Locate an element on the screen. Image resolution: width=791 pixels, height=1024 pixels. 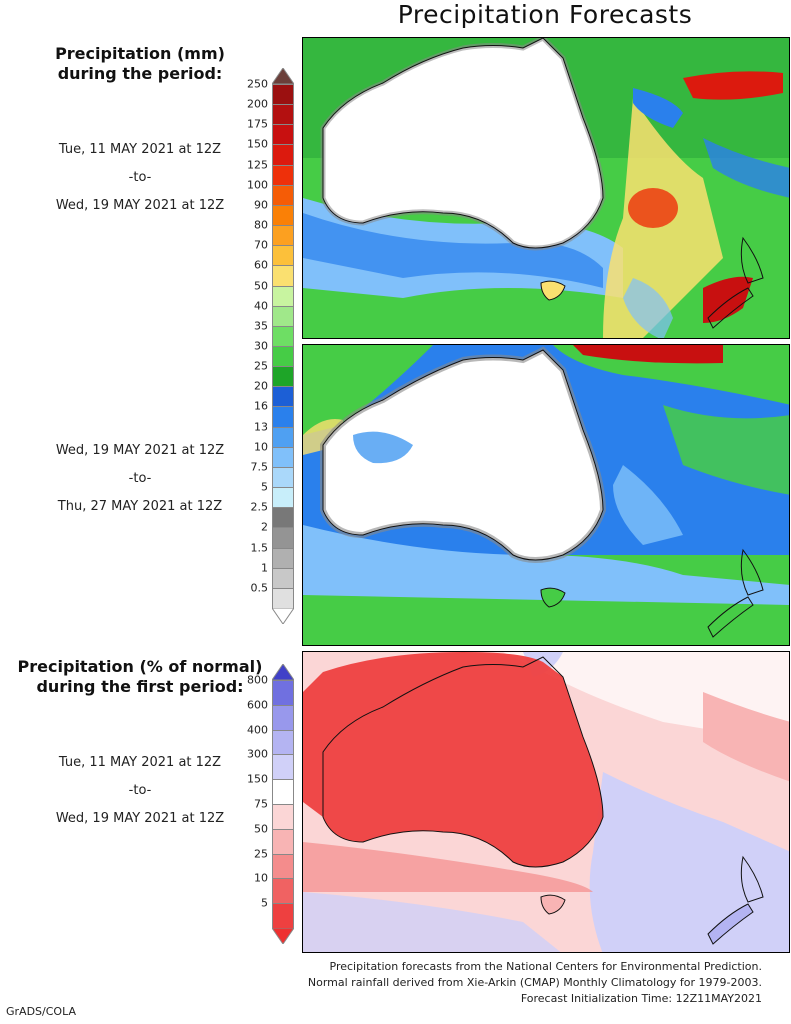
percent-legend-heading-line2: during the first period: is located at coordinates (140, 686).